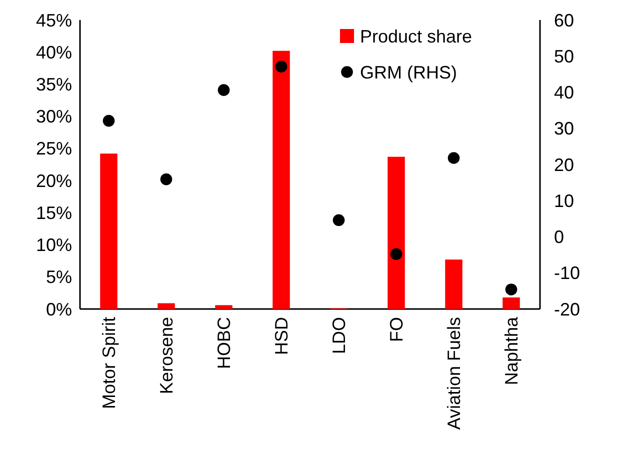 The height and width of the screenshot is (463, 619). Describe the element at coordinates (166, 355) in the screenshot. I see `x-tick-label: Kerosene` at that location.